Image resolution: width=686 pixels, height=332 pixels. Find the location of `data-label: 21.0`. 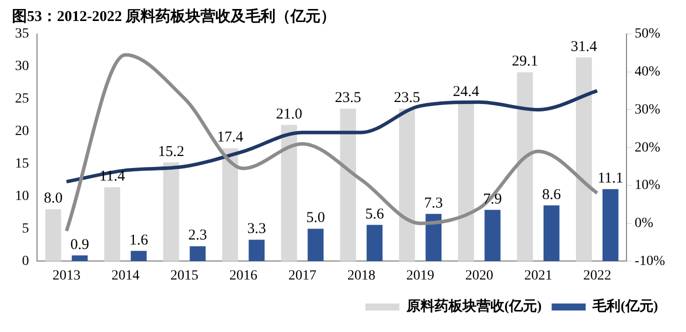

data-label: 21.0 is located at coordinates (289, 114).